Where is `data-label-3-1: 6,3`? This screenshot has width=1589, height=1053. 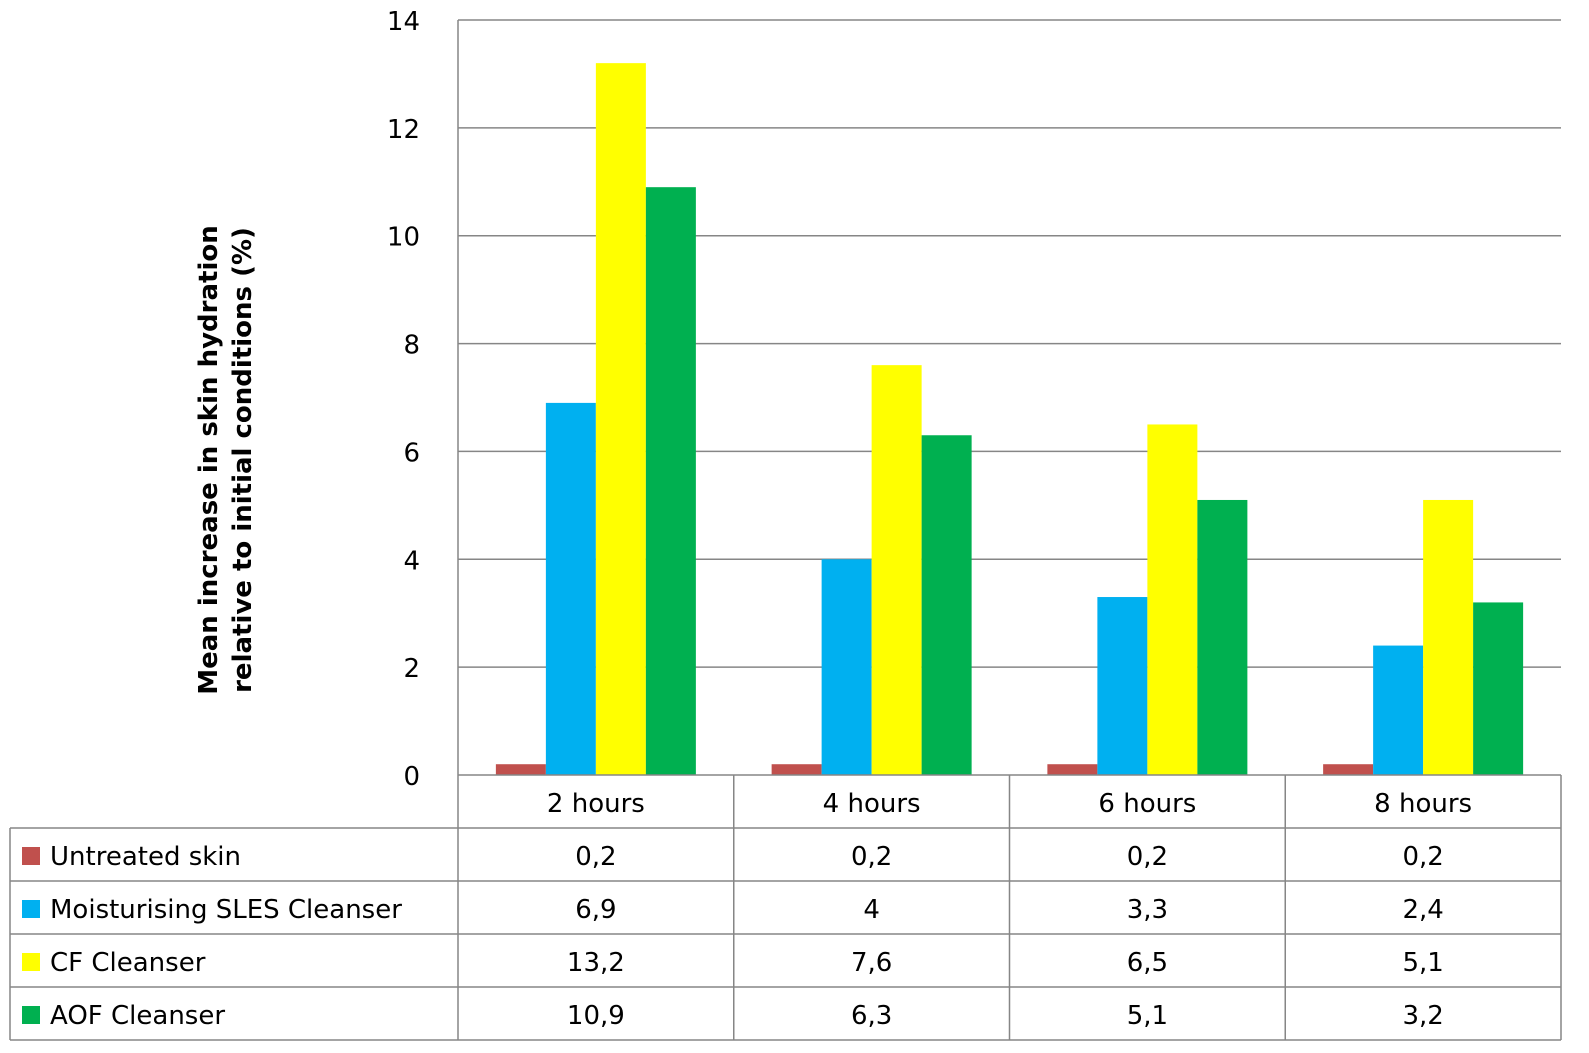
data-label-3-1: 6,3 is located at coordinates (871, 1016).